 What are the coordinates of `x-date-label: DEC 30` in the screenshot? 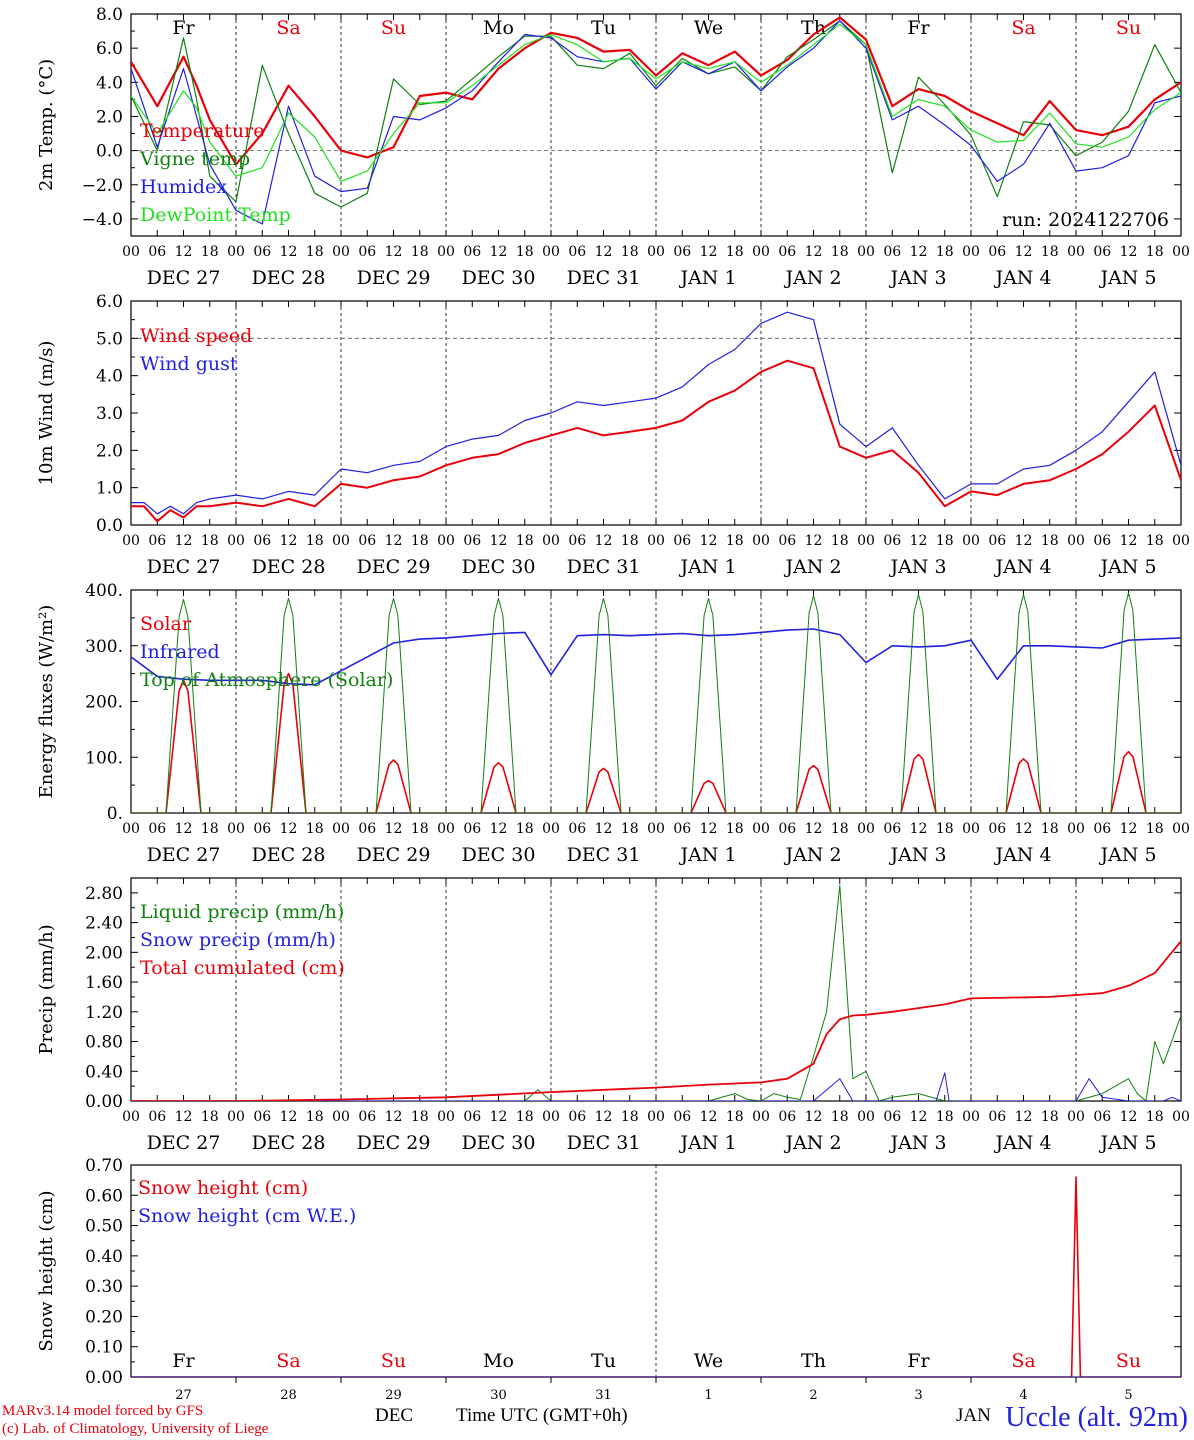 It's located at (499, 278).